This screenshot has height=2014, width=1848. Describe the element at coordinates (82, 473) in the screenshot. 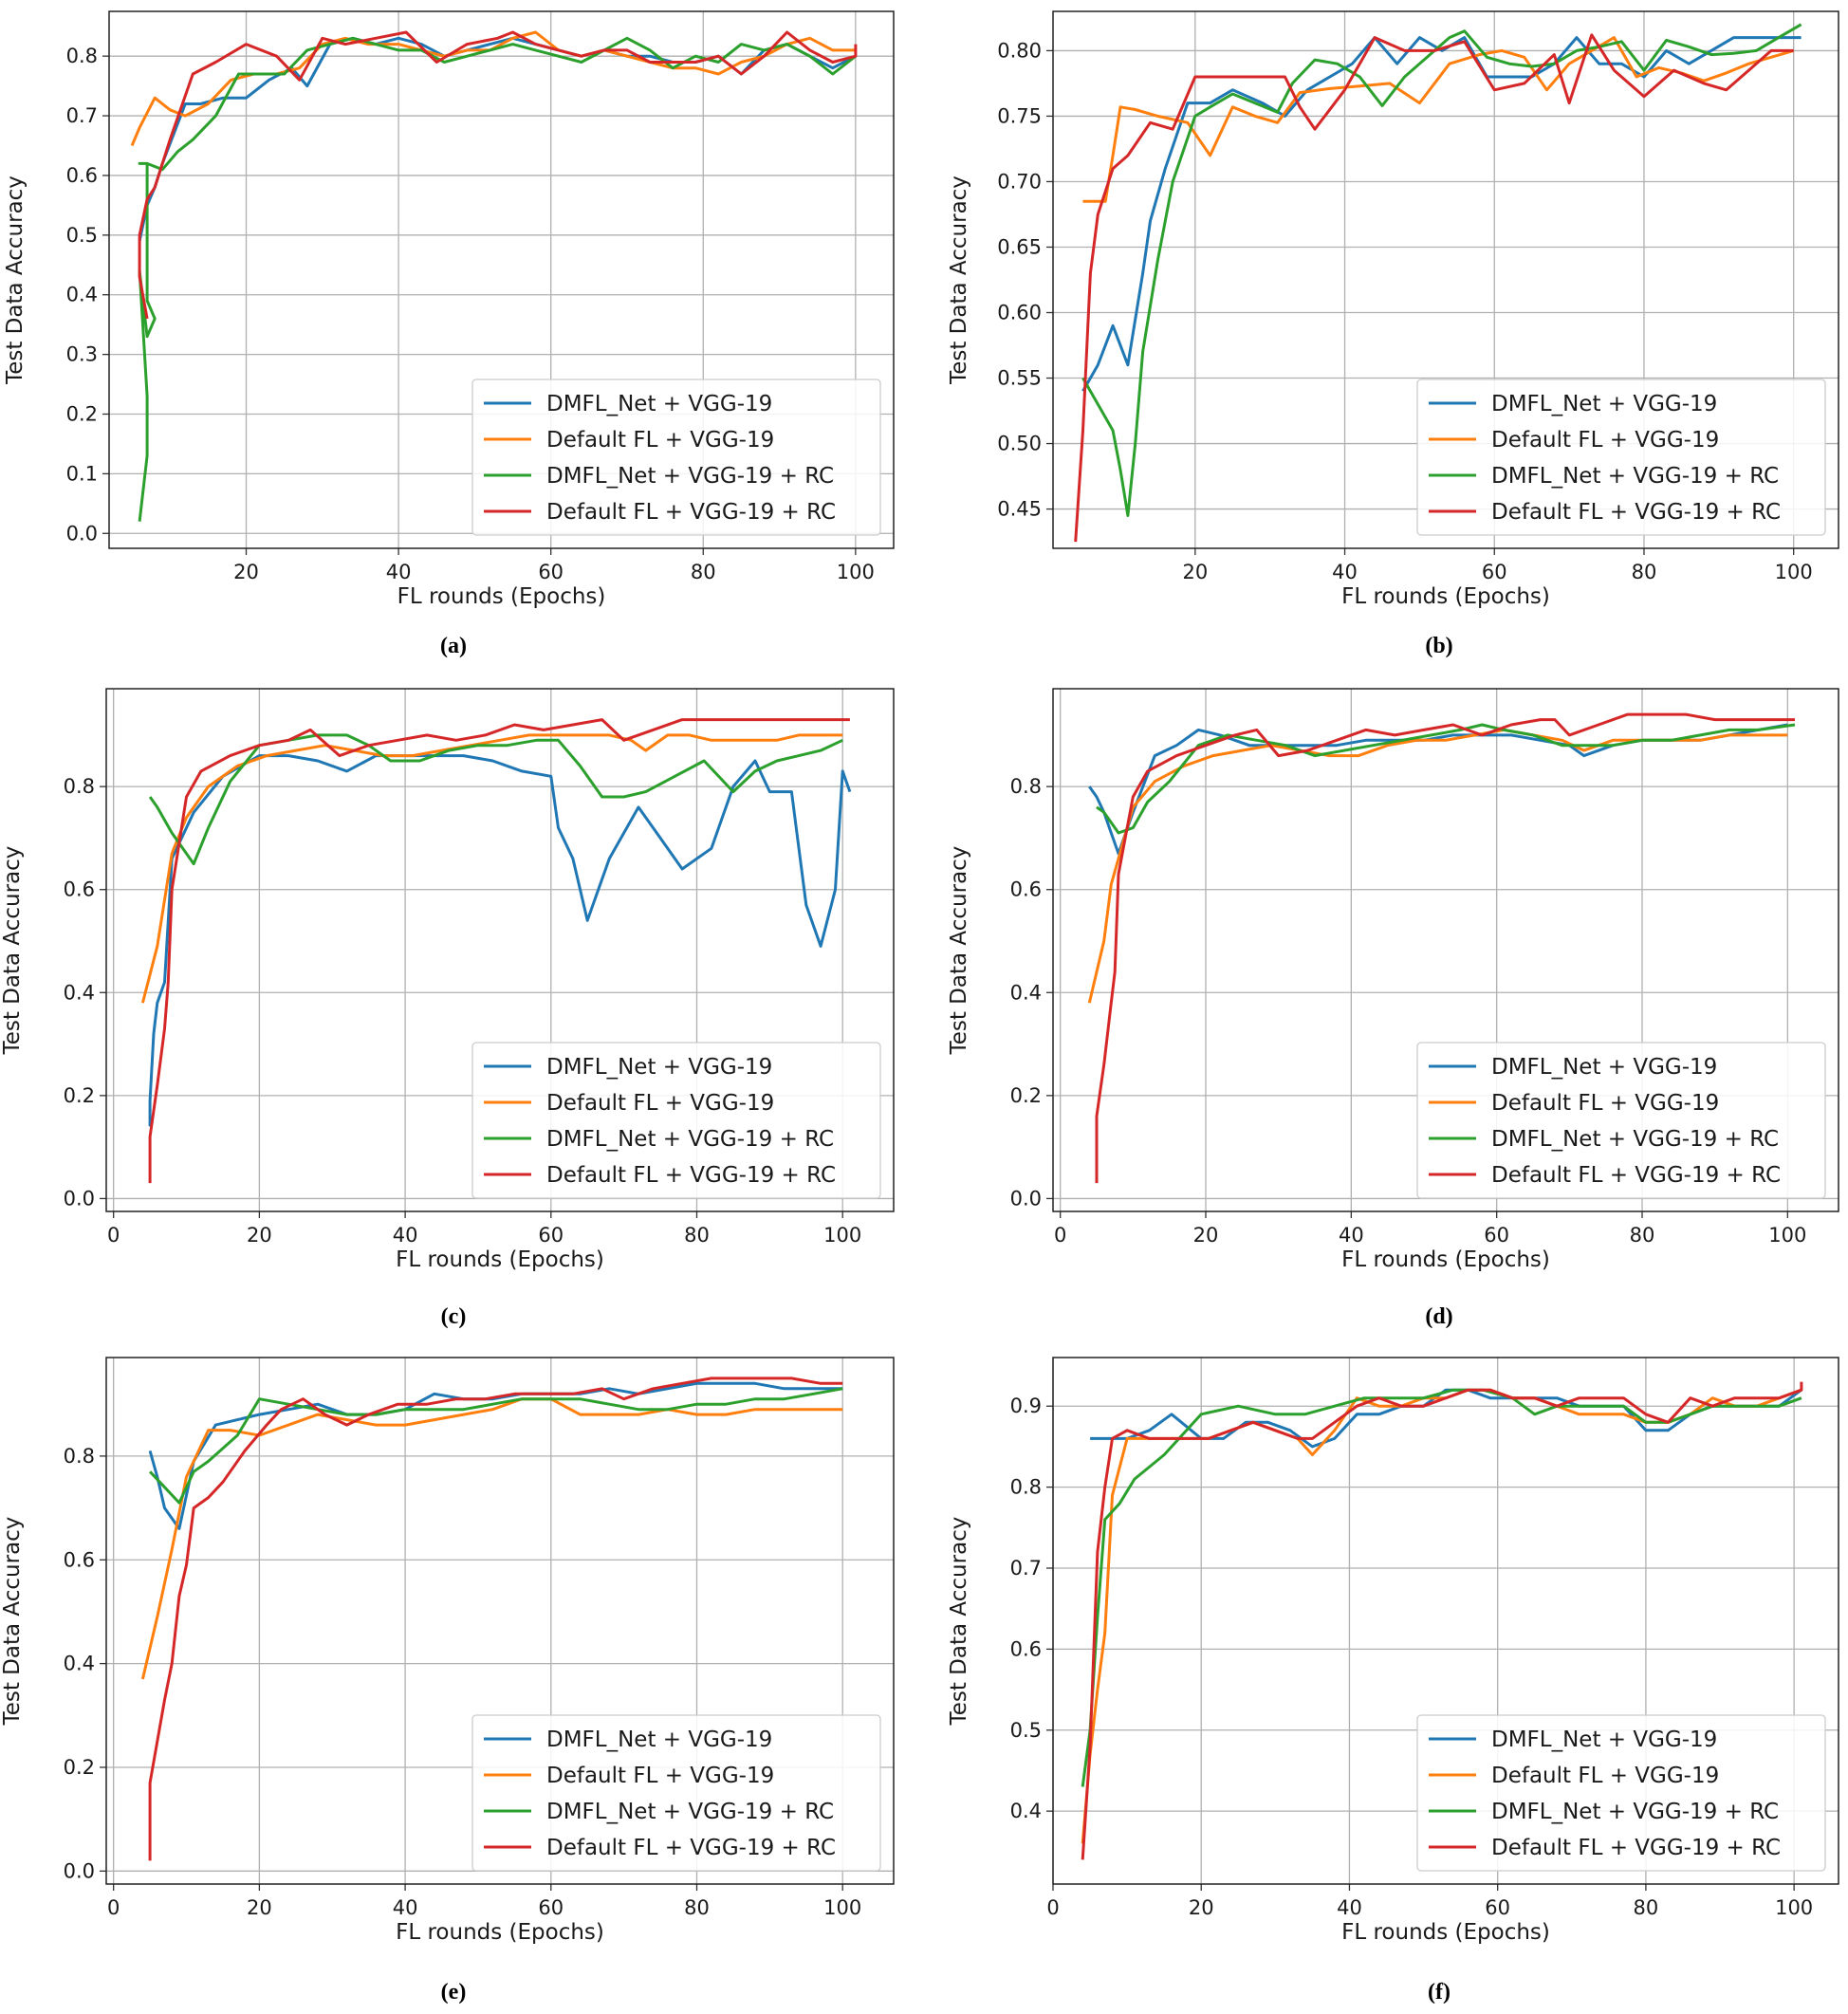

I see `y-tick-label: 0.1` at that location.